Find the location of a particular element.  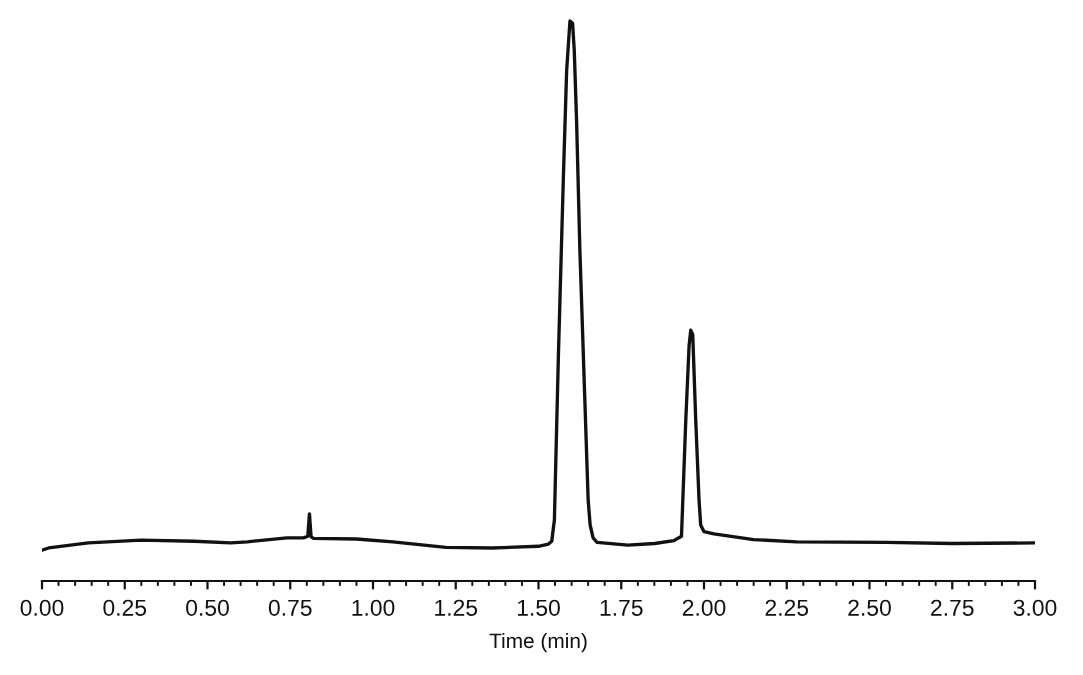

x-tick-label: 1.25 is located at coordinates (456, 607).